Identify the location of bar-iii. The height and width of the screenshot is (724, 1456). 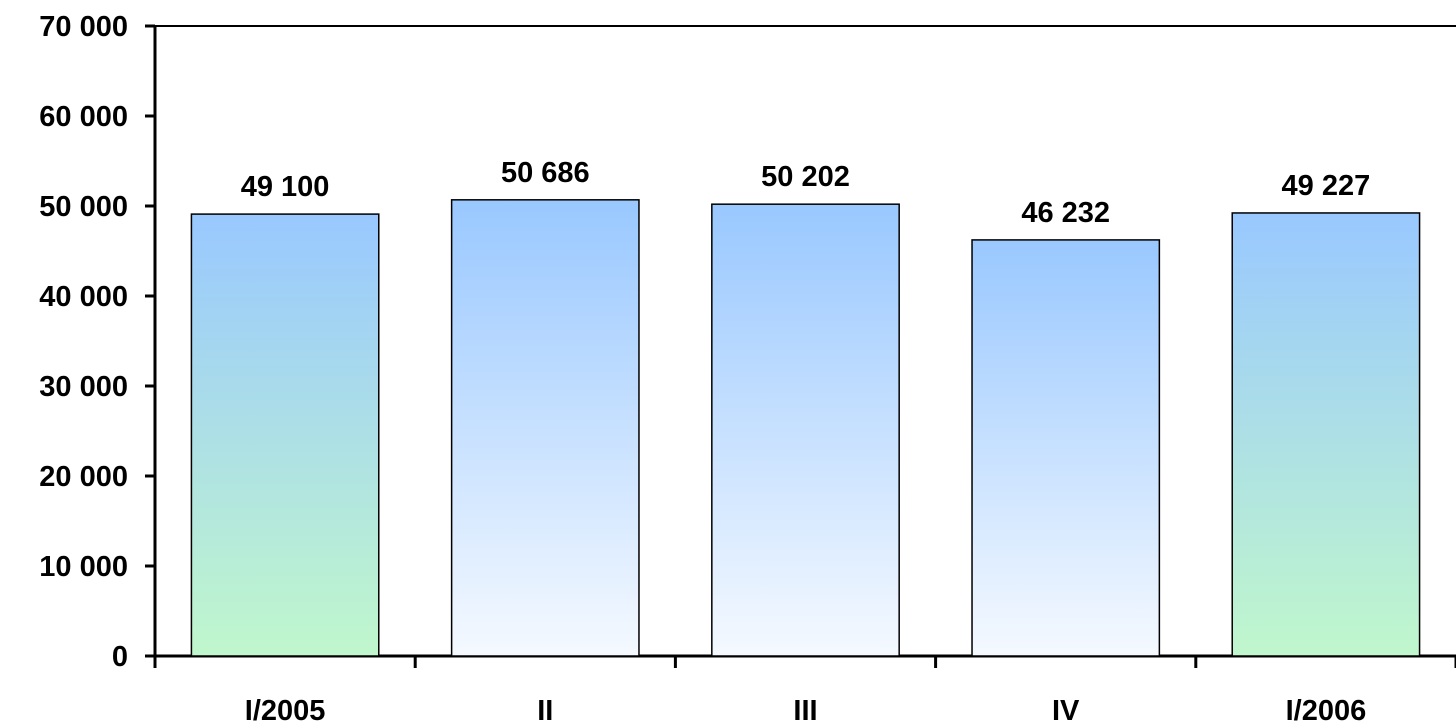
(805, 430).